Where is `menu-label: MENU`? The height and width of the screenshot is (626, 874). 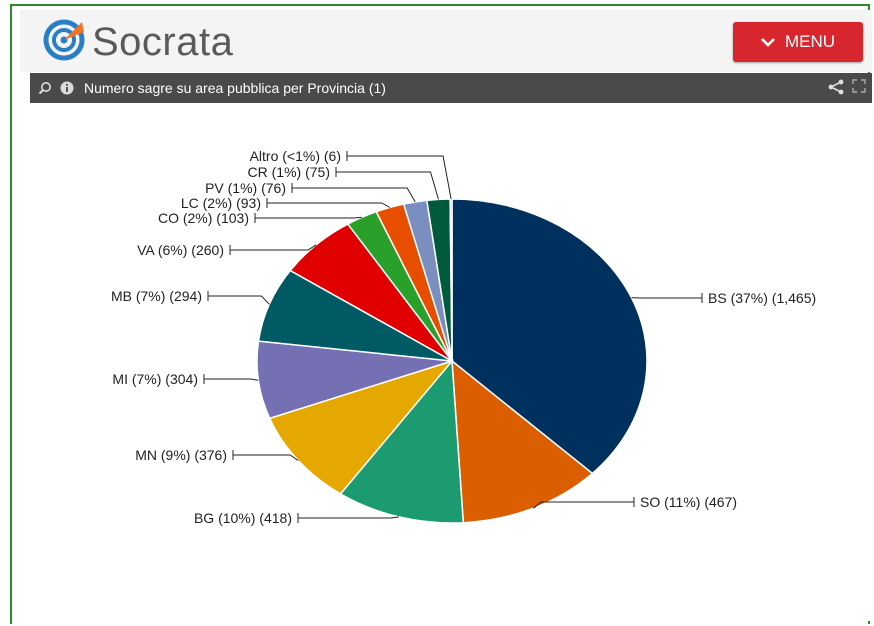 menu-label: MENU is located at coordinates (810, 42).